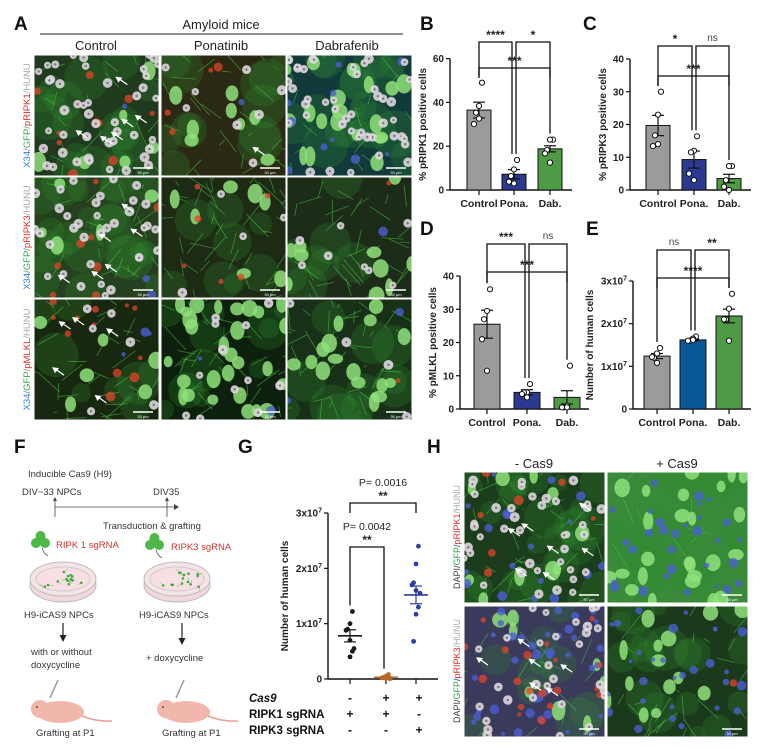 The width and height of the screenshot is (762, 750). Describe the element at coordinates (534, 671) in the screenshot. I see `micrograph-minus-cas9-row-2: 30 µm` at that location.